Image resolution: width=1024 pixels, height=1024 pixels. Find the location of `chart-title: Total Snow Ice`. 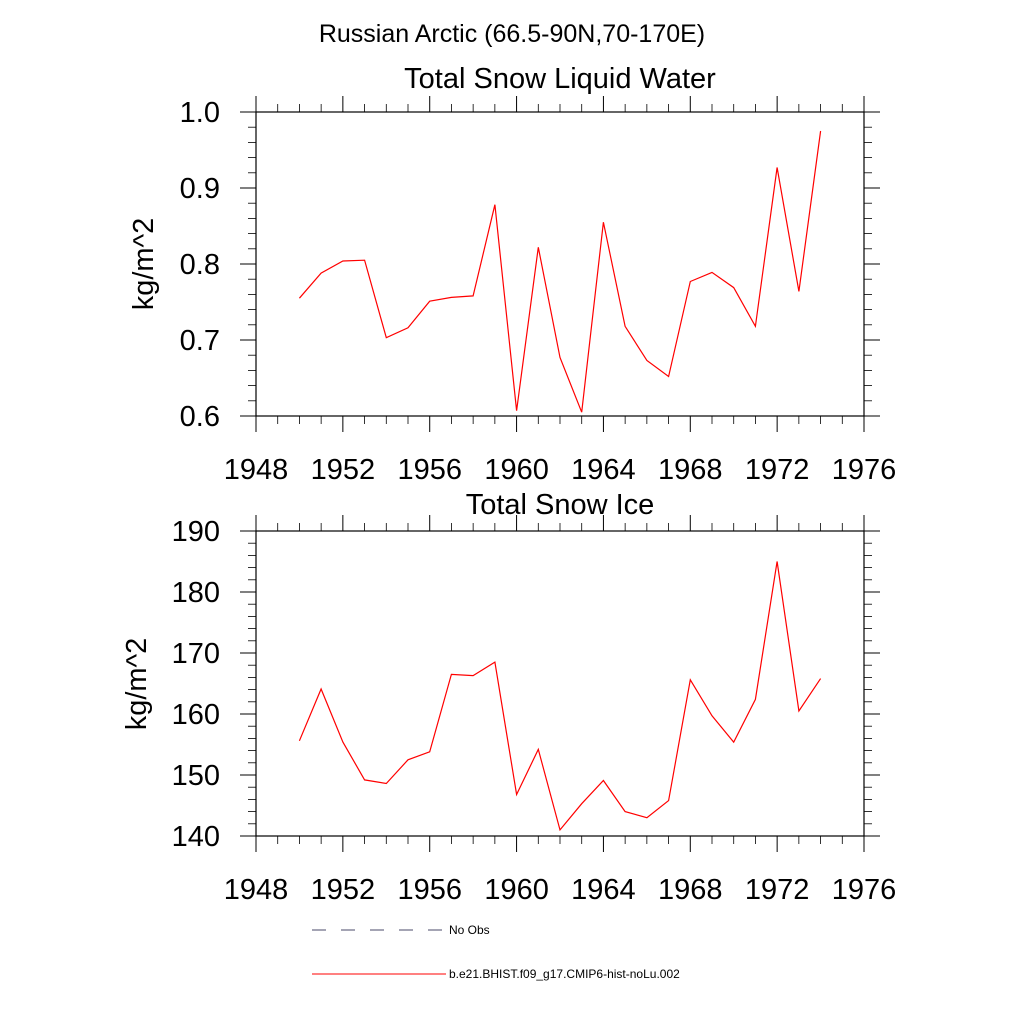

chart-title: Total Snow Ice is located at coordinates (560, 505).